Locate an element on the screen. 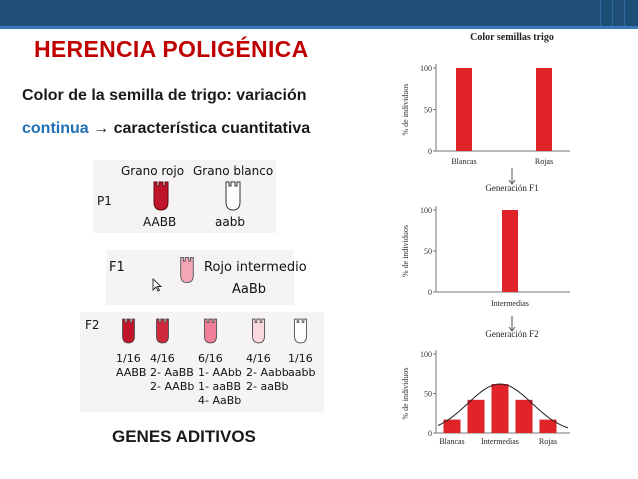 Image resolution: width=638 pixels, height=479 pixels. slide-subtitle-continued: continua → característica cuantitativa is located at coordinates (166, 129).